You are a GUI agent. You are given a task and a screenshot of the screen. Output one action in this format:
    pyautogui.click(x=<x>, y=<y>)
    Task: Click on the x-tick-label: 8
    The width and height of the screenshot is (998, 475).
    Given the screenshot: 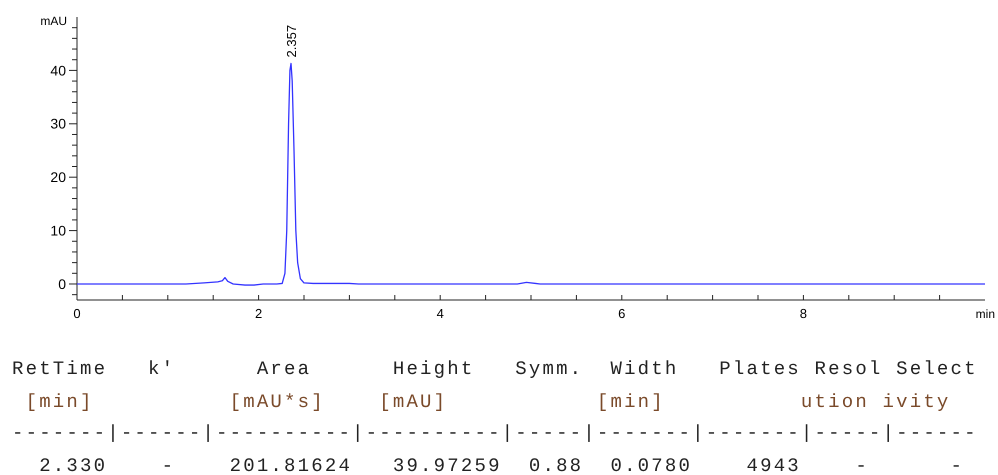 What is the action you would take?
    pyautogui.click(x=804, y=313)
    